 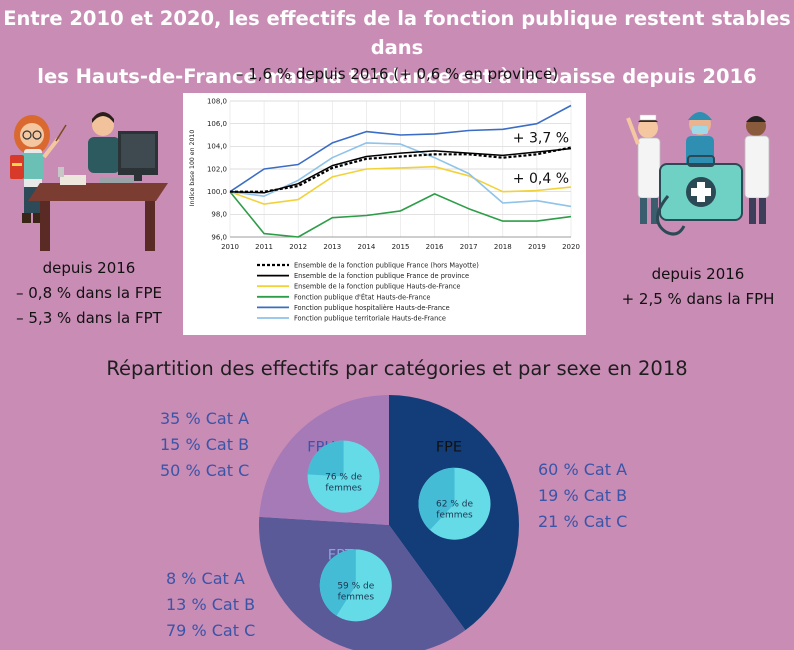 What do you see at coordinates (217, 192) in the screenshot?
I see `y-tick-label: 100,0` at bounding box center [217, 192].